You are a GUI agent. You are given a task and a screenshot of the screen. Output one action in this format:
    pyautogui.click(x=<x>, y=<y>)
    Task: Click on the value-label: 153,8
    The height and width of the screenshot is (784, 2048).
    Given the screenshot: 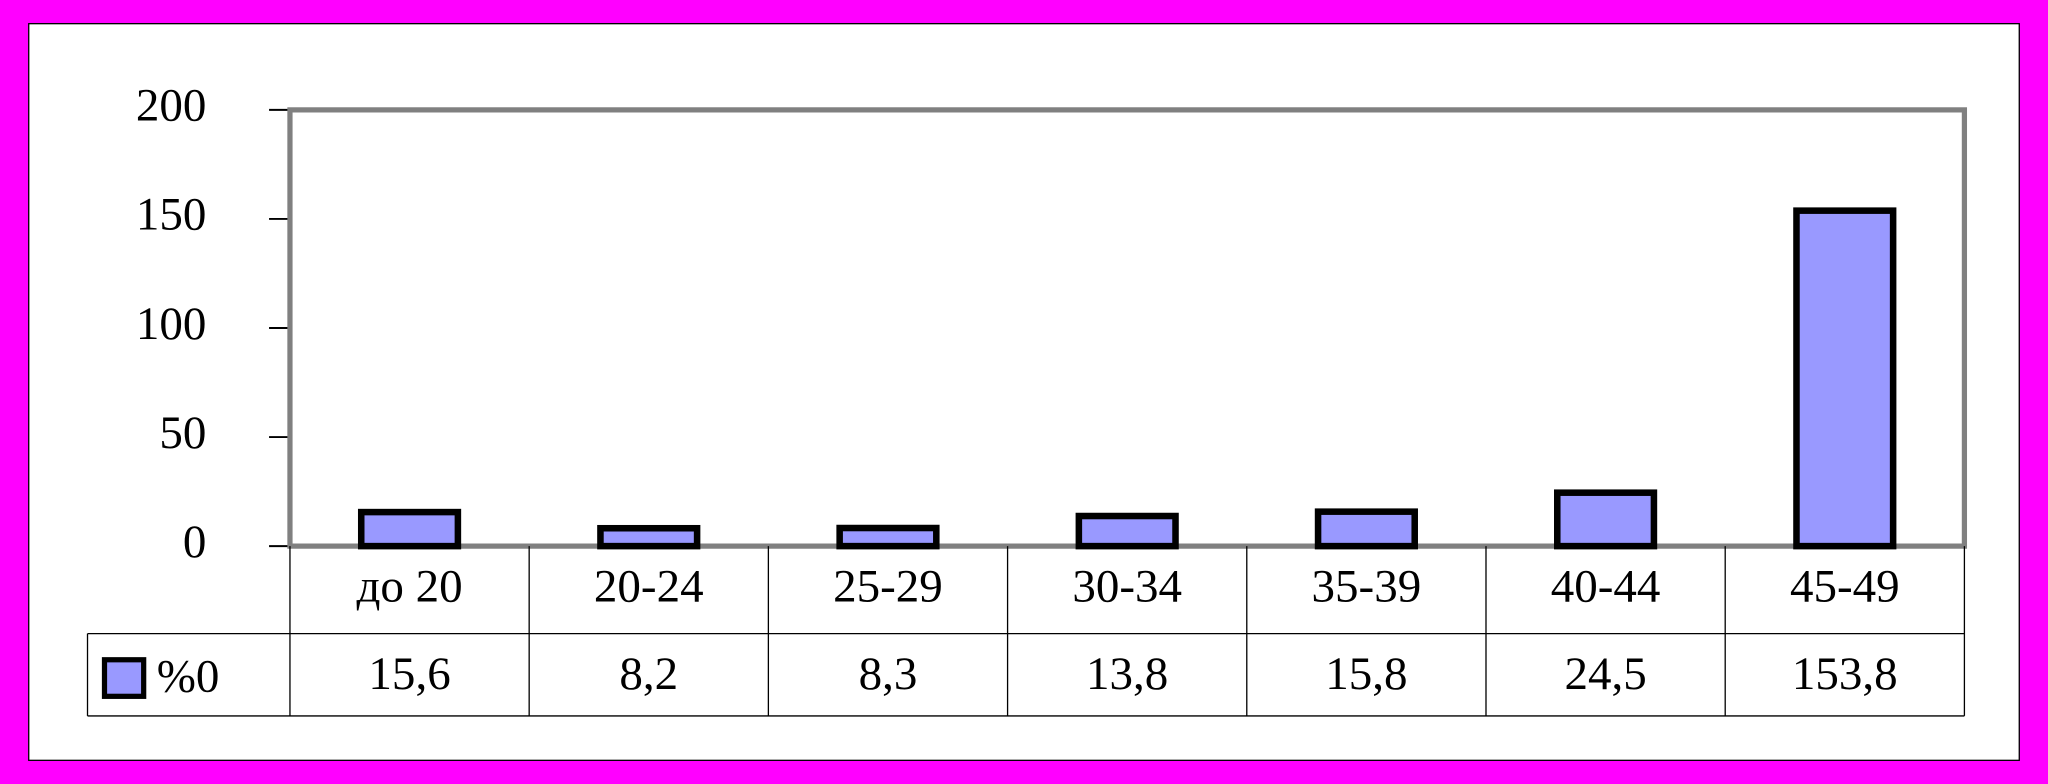 What is the action you would take?
    pyautogui.click(x=1845, y=674)
    